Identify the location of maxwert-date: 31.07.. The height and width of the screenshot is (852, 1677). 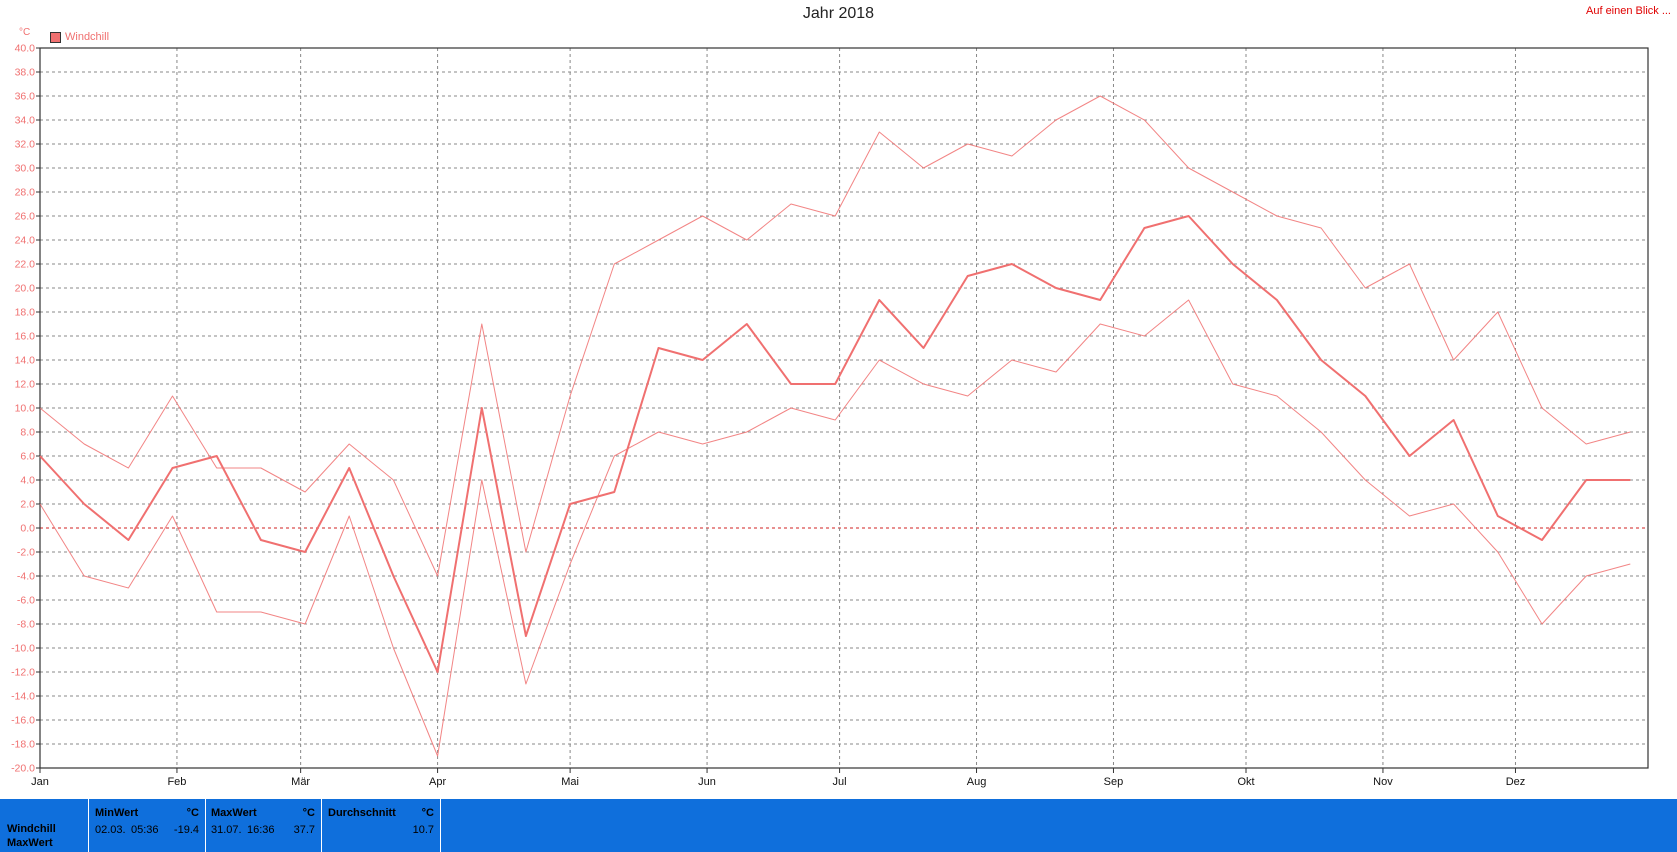
(226, 830).